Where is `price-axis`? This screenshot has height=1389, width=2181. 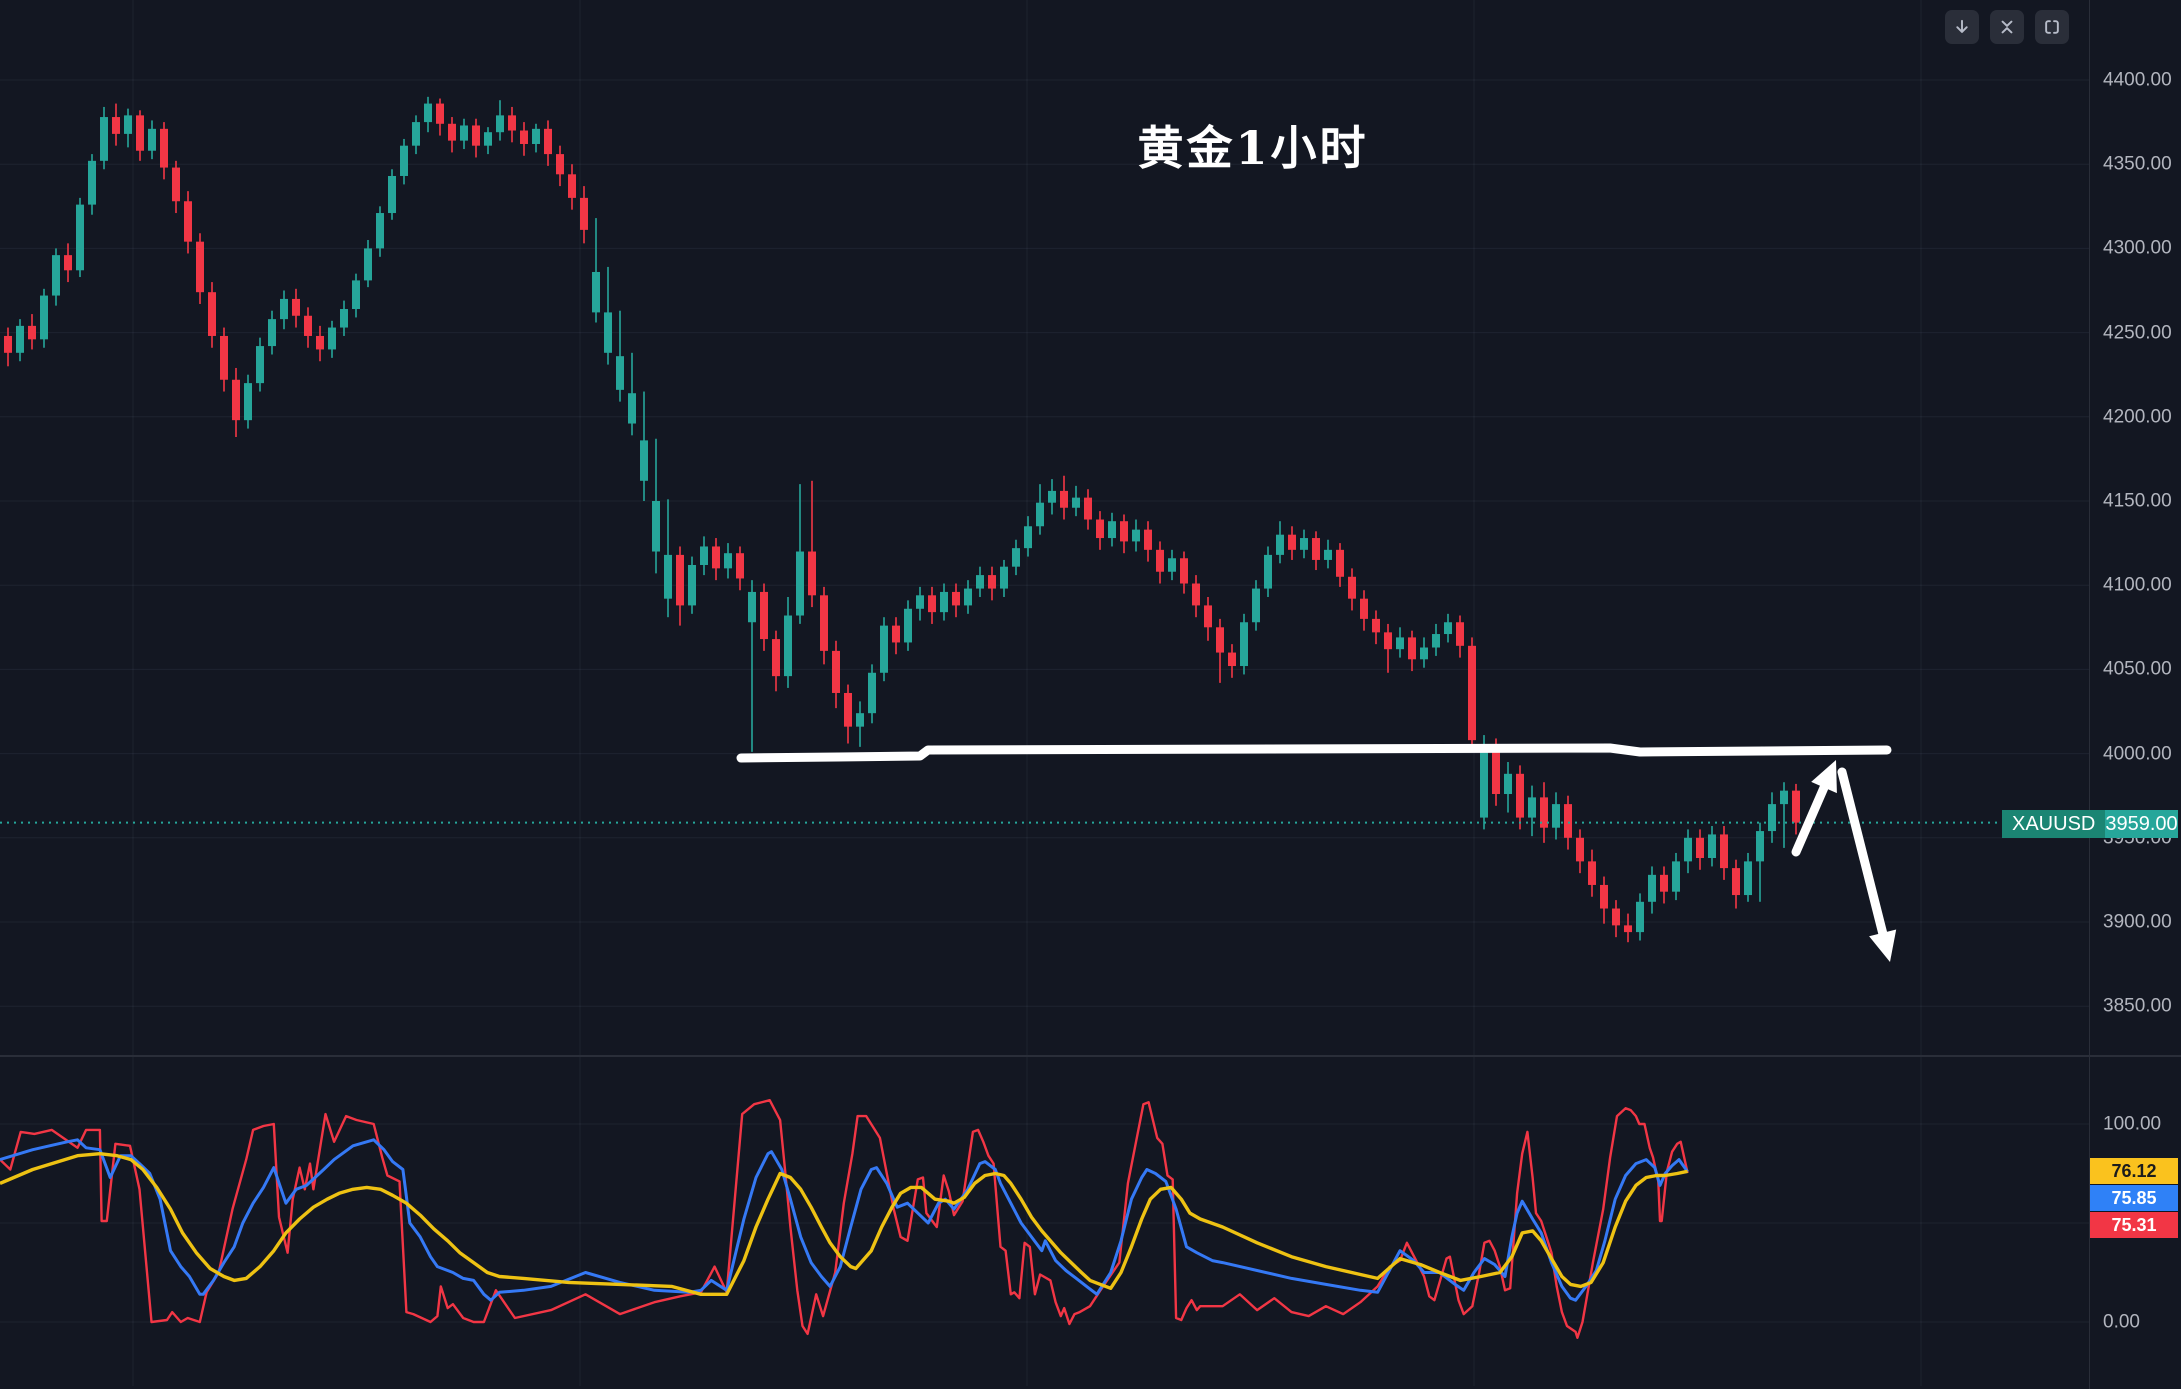
price-axis is located at coordinates (2135, 694).